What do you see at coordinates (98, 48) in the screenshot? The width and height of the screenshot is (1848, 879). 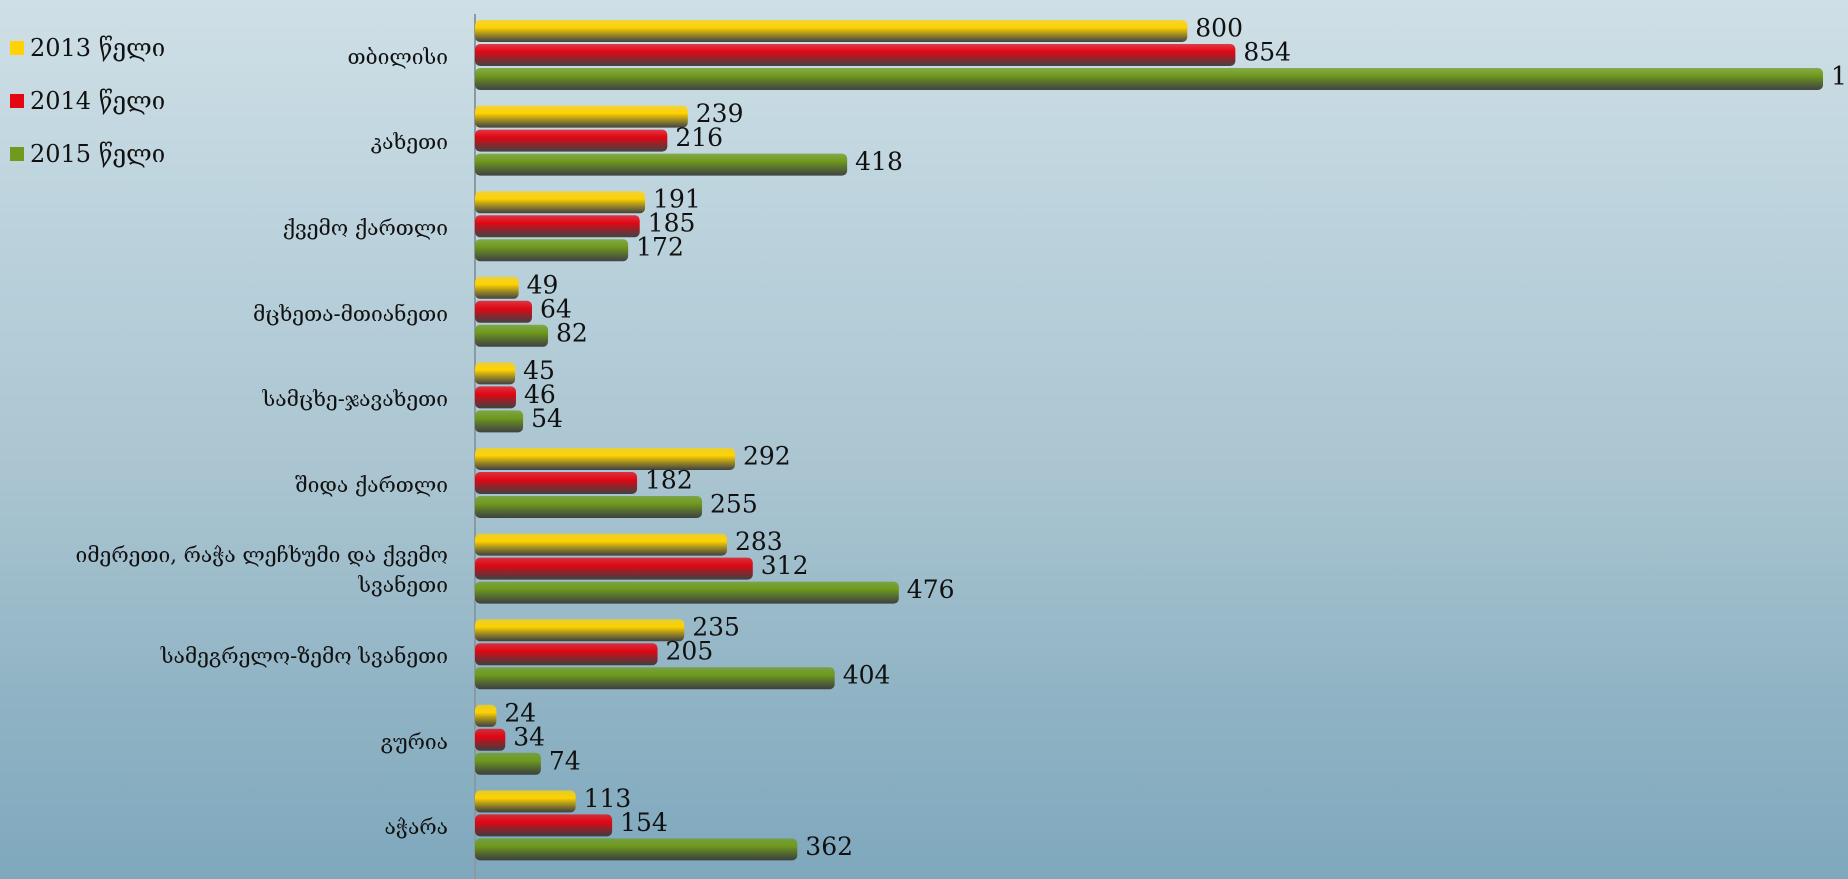 I see `legend-label: 2013 წელი` at bounding box center [98, 48].